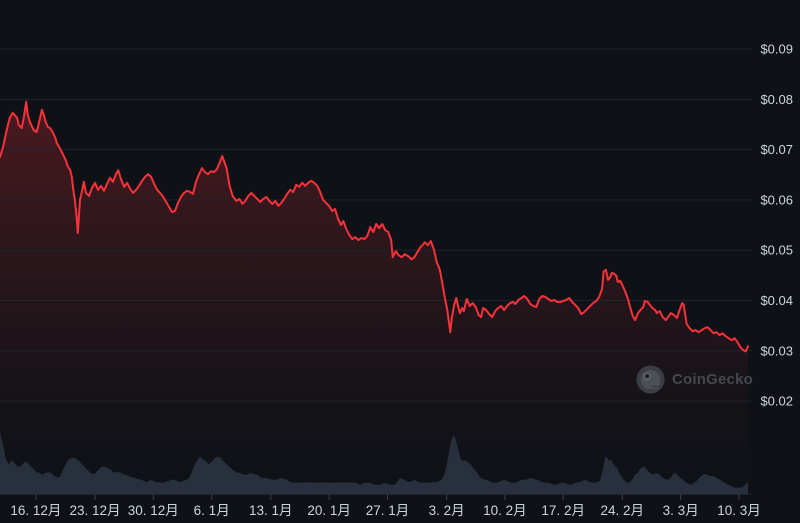 The width and height of the screenshot is (800, 523). What do you see at coordinates (94, 510) in the screenshot?
I see `x-axis-label: 23. 12月` at bounding box center [94, 510].